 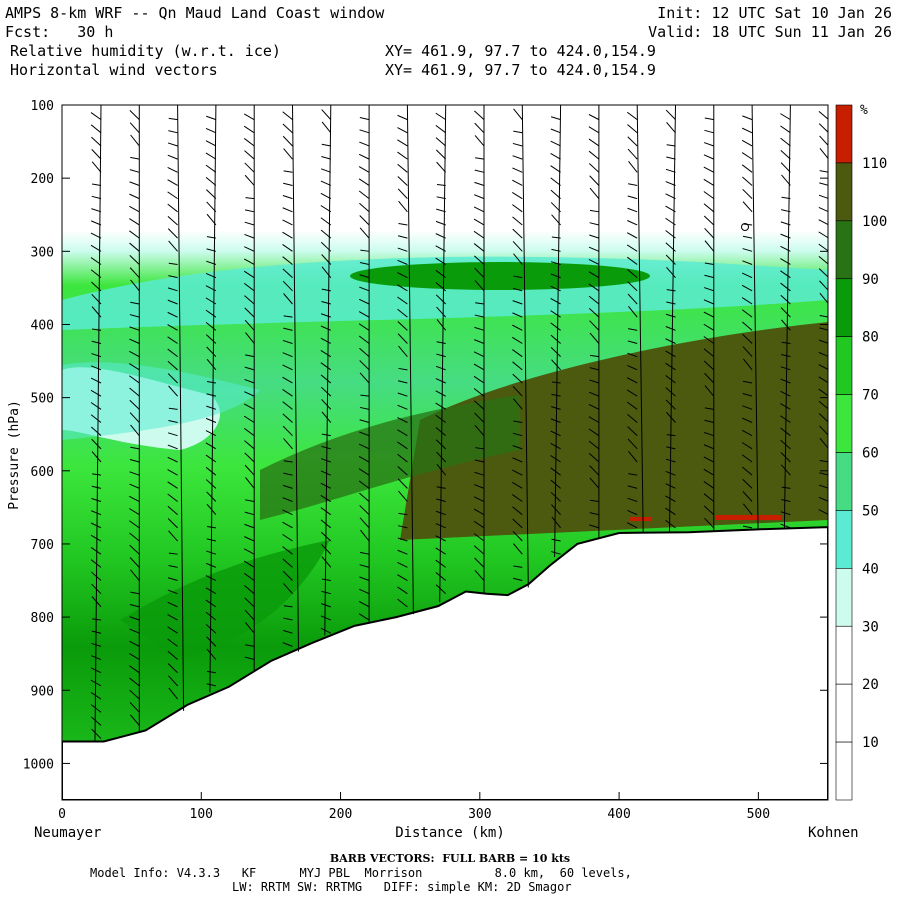 I want to click on x-tick-label: 100, so click(x=201, y=814).